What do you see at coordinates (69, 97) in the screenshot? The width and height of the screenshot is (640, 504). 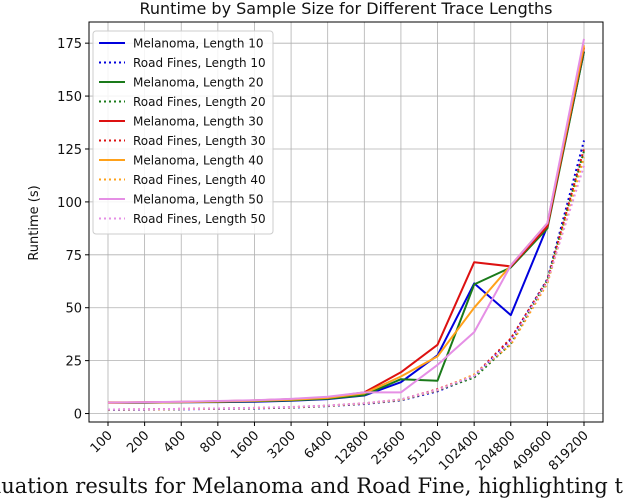 I see `y-tick-label: 150` at bounding box center [69, 97].